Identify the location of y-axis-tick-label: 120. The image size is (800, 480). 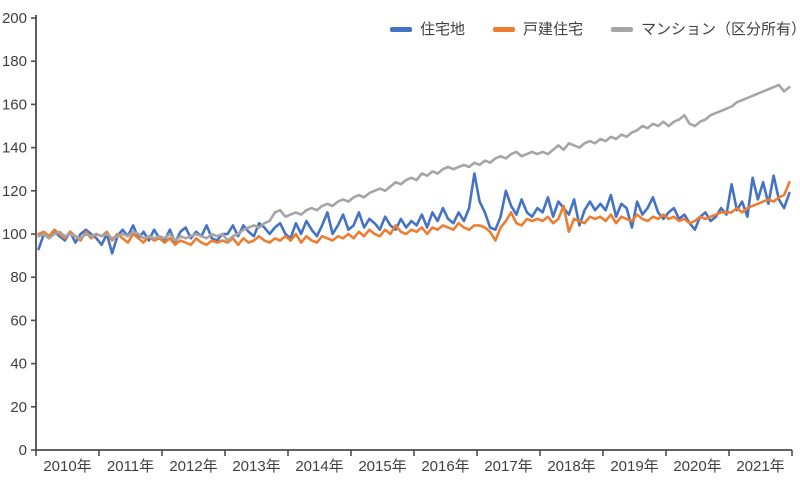
(14, 191).